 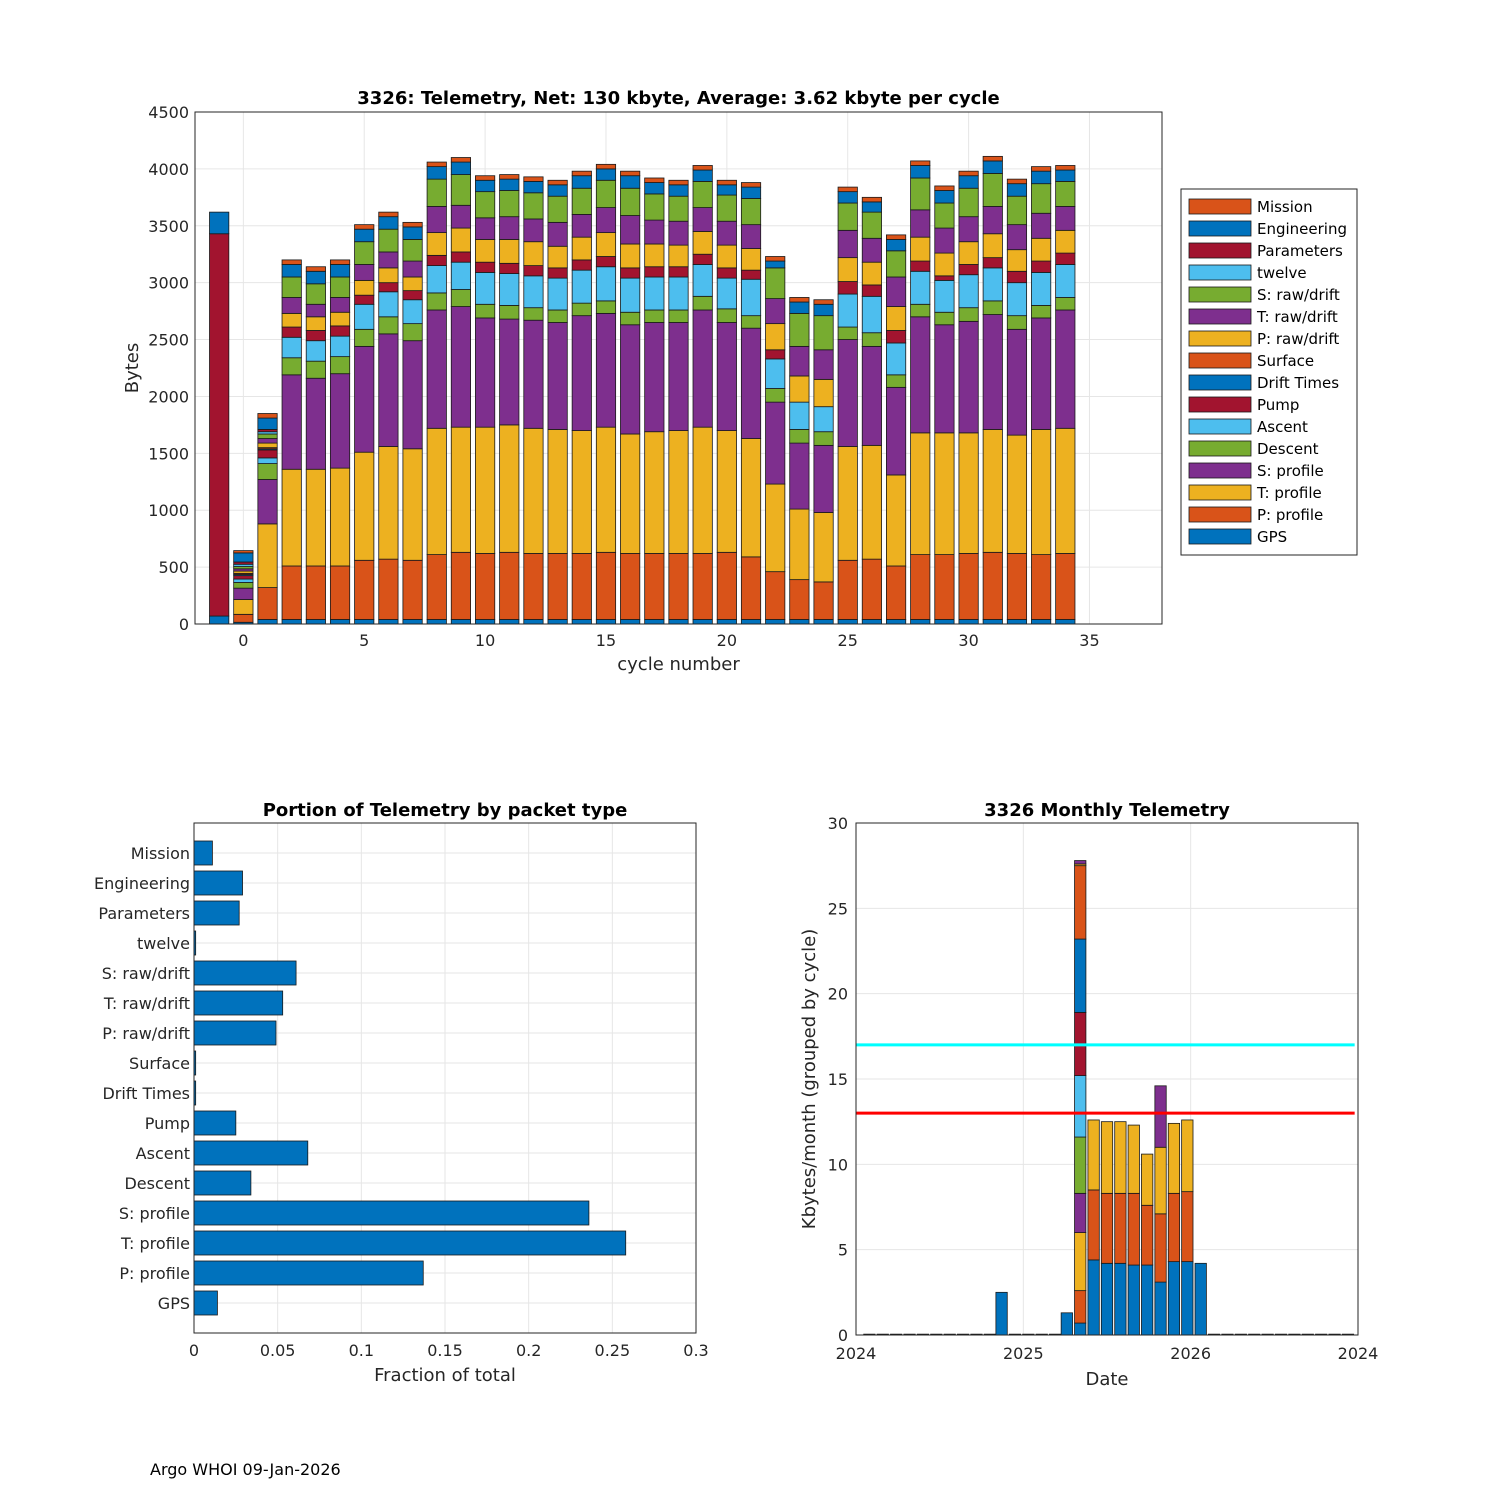 I want to click on chart-title: 3326 Monthly Telemetry, so click(x=1107, y=810).